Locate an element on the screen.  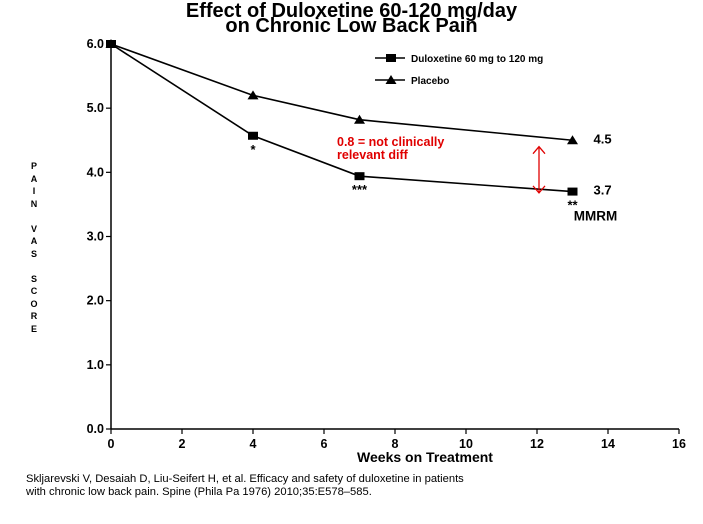
y-tick-label-5: 5.0 is located at coordinates (95, 108).